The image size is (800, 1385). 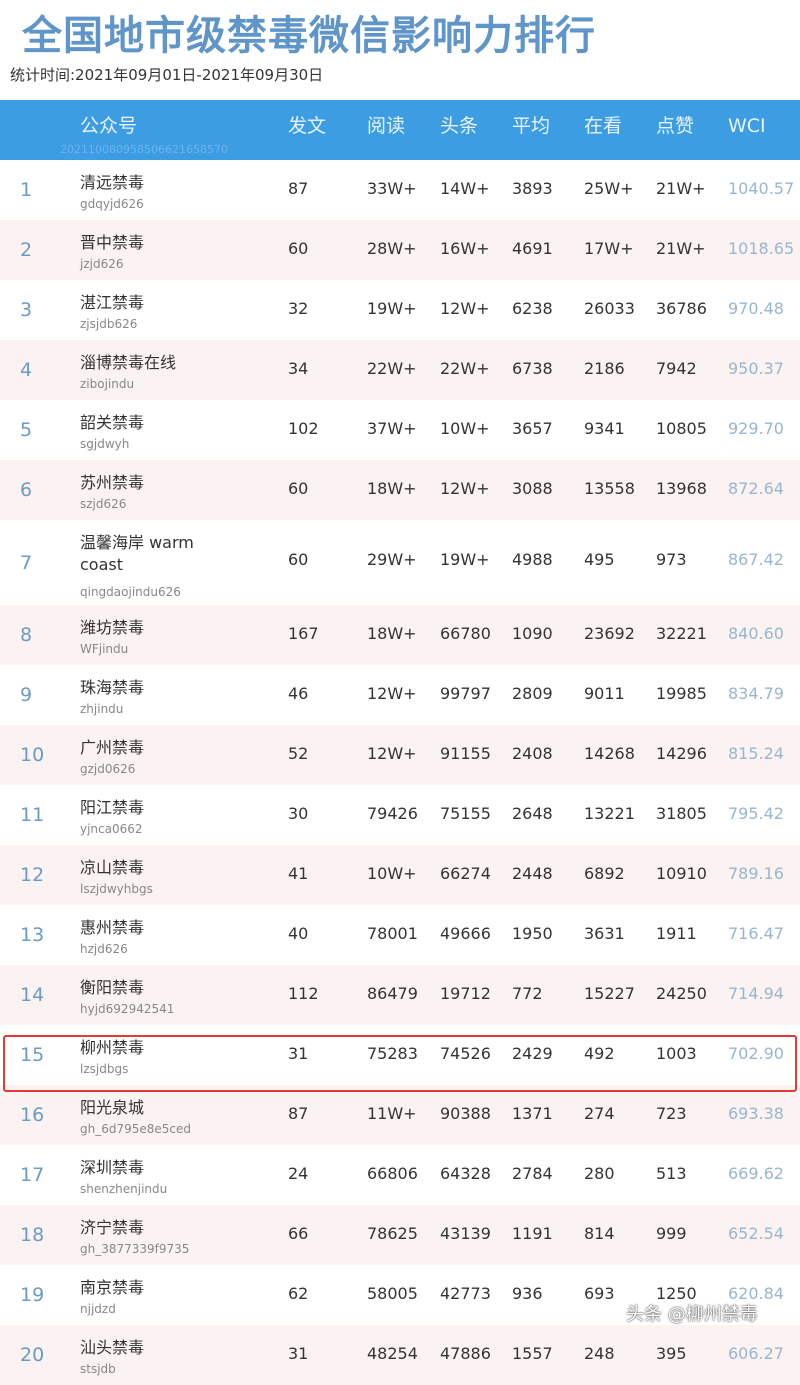 What do you see at coordinates (465, 633) in the screenshot?
I see `cell-headline: 66780` at bounding box center [465, 633].